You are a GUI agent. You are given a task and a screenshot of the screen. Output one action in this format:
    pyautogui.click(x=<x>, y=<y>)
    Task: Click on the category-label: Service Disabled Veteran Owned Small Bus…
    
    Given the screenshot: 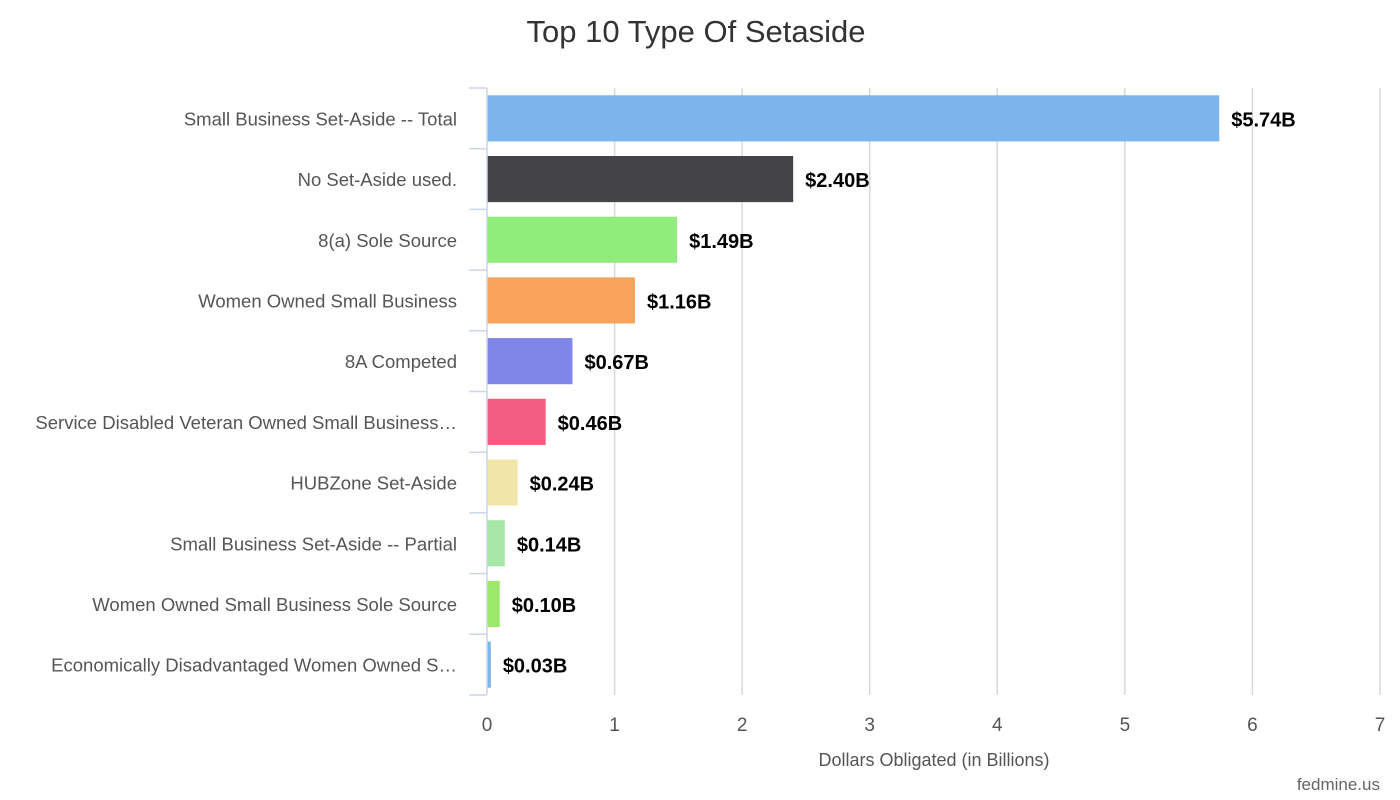 What is the action you would take?
    pyautogui.click(x=246, y=422)
    